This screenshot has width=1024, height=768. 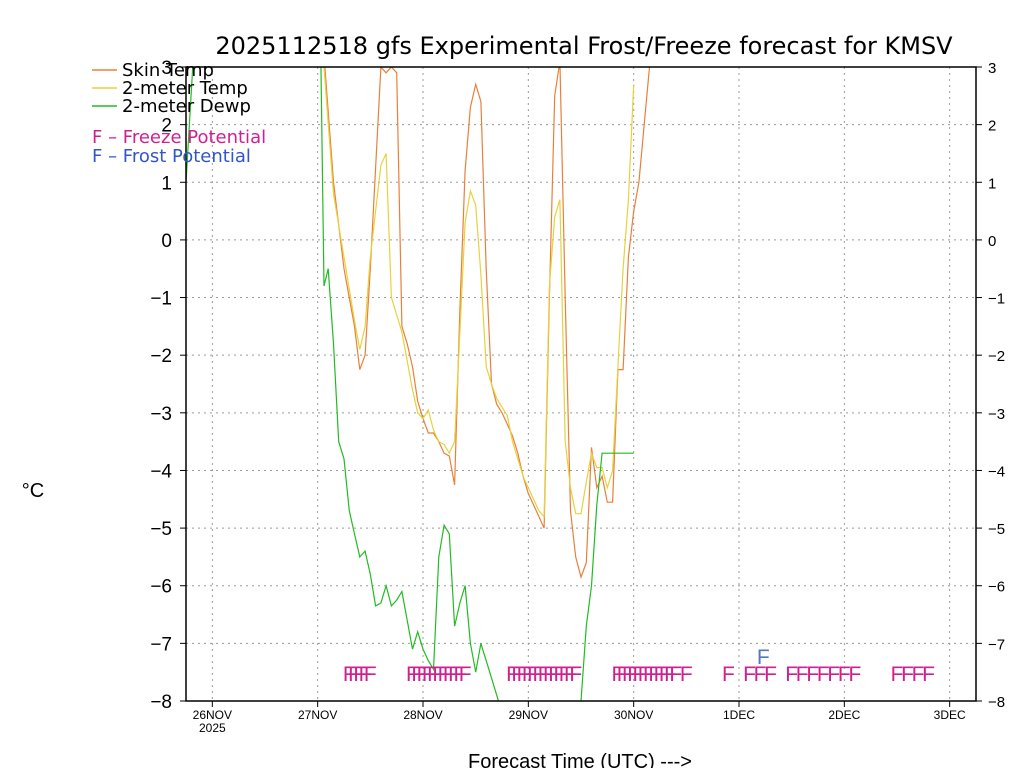 I want to click on y-tick-label: 1, so click(x=166, y=183).